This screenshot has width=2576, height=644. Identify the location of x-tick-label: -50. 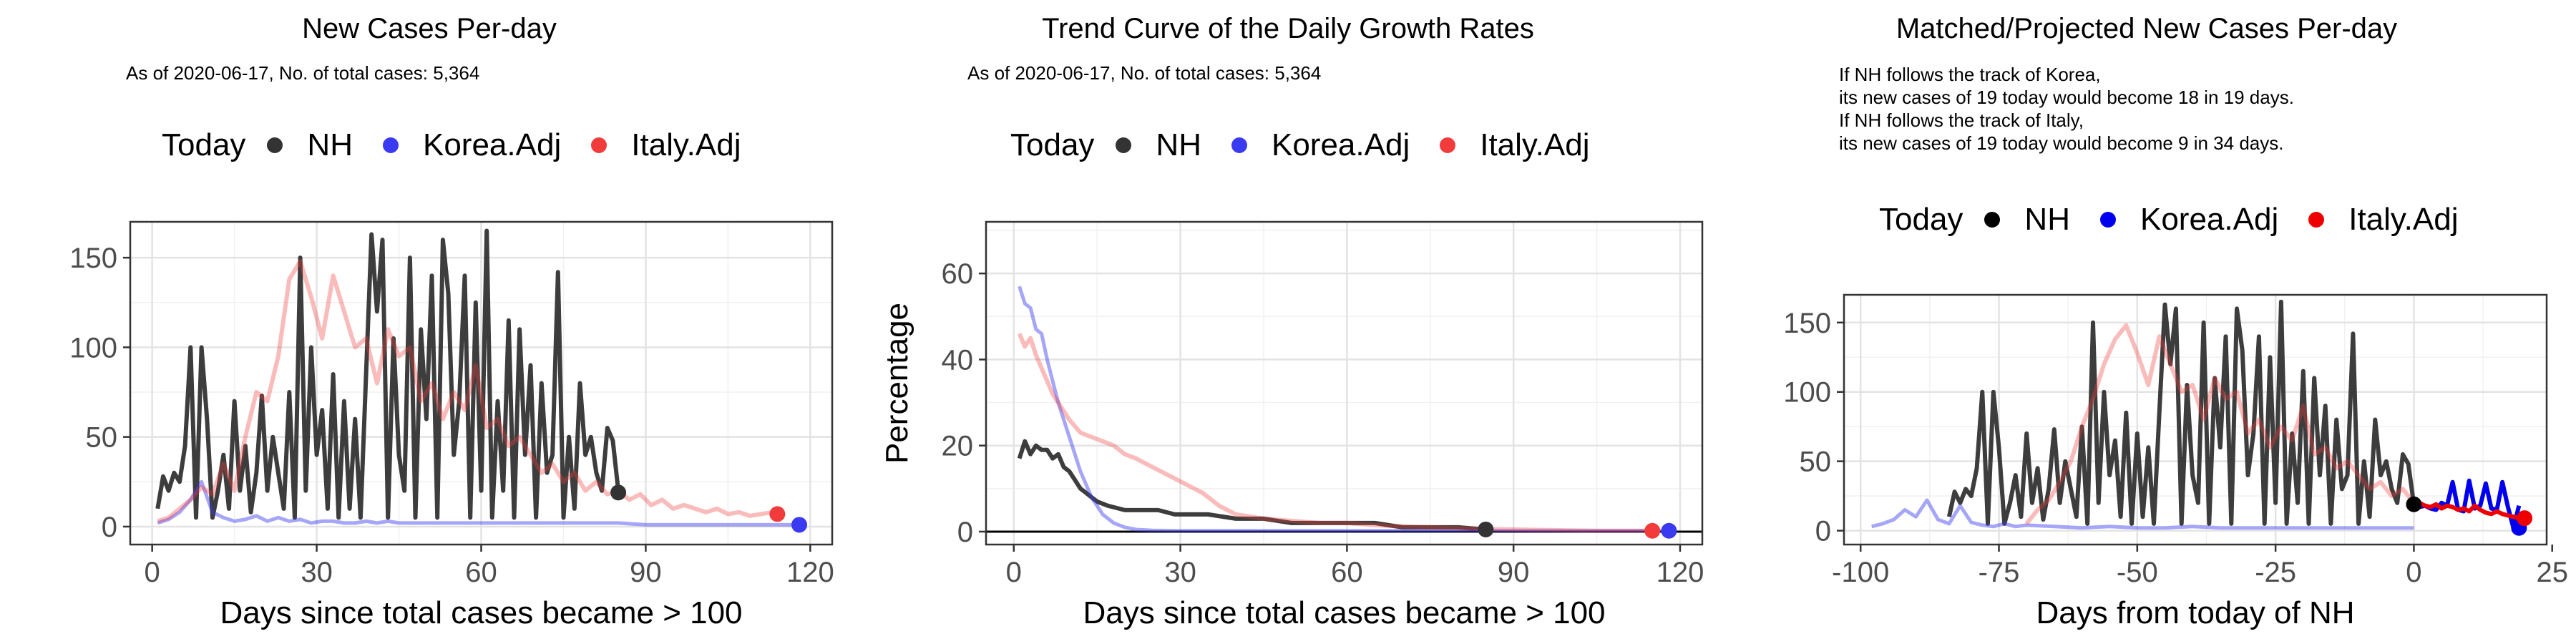
(2137, 572).